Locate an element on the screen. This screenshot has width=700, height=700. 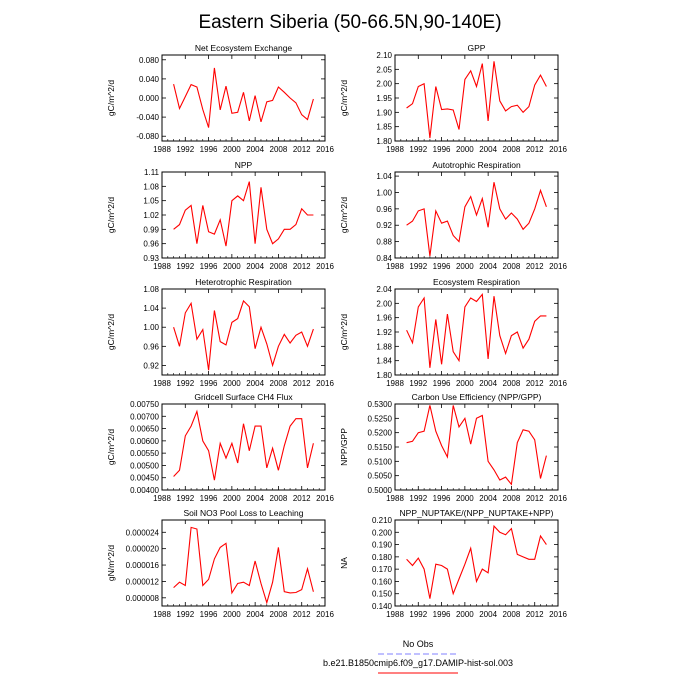
y-tick-label: 0.000008 is located at coordinates (143, 598).